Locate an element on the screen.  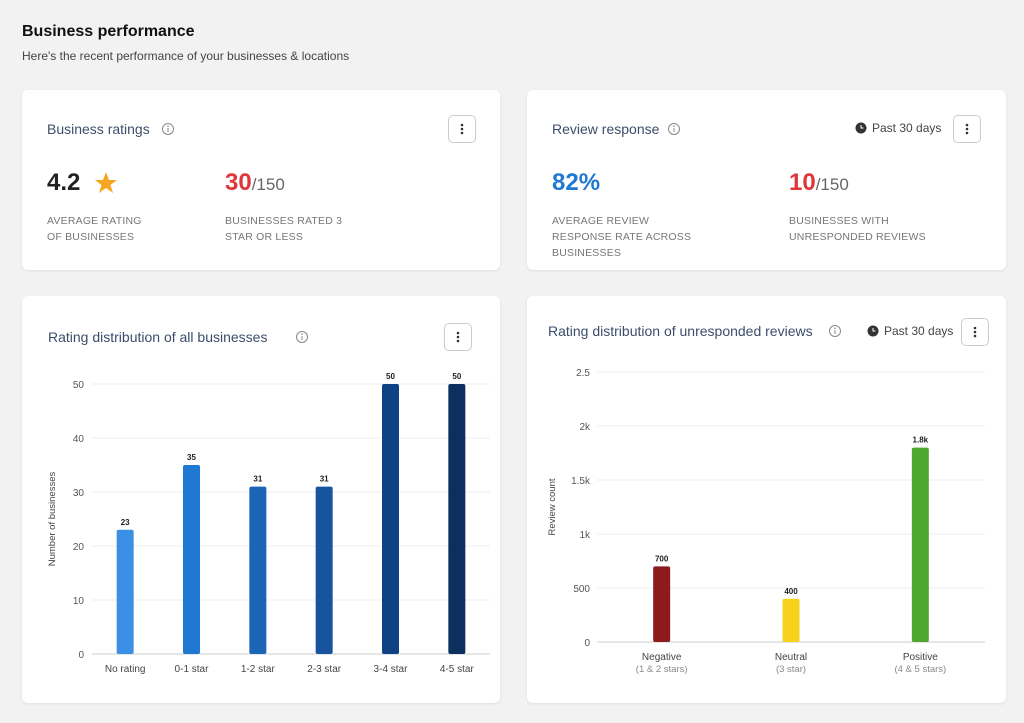
x-tick-label: 3-4 star is located at coordinates (391, 669).